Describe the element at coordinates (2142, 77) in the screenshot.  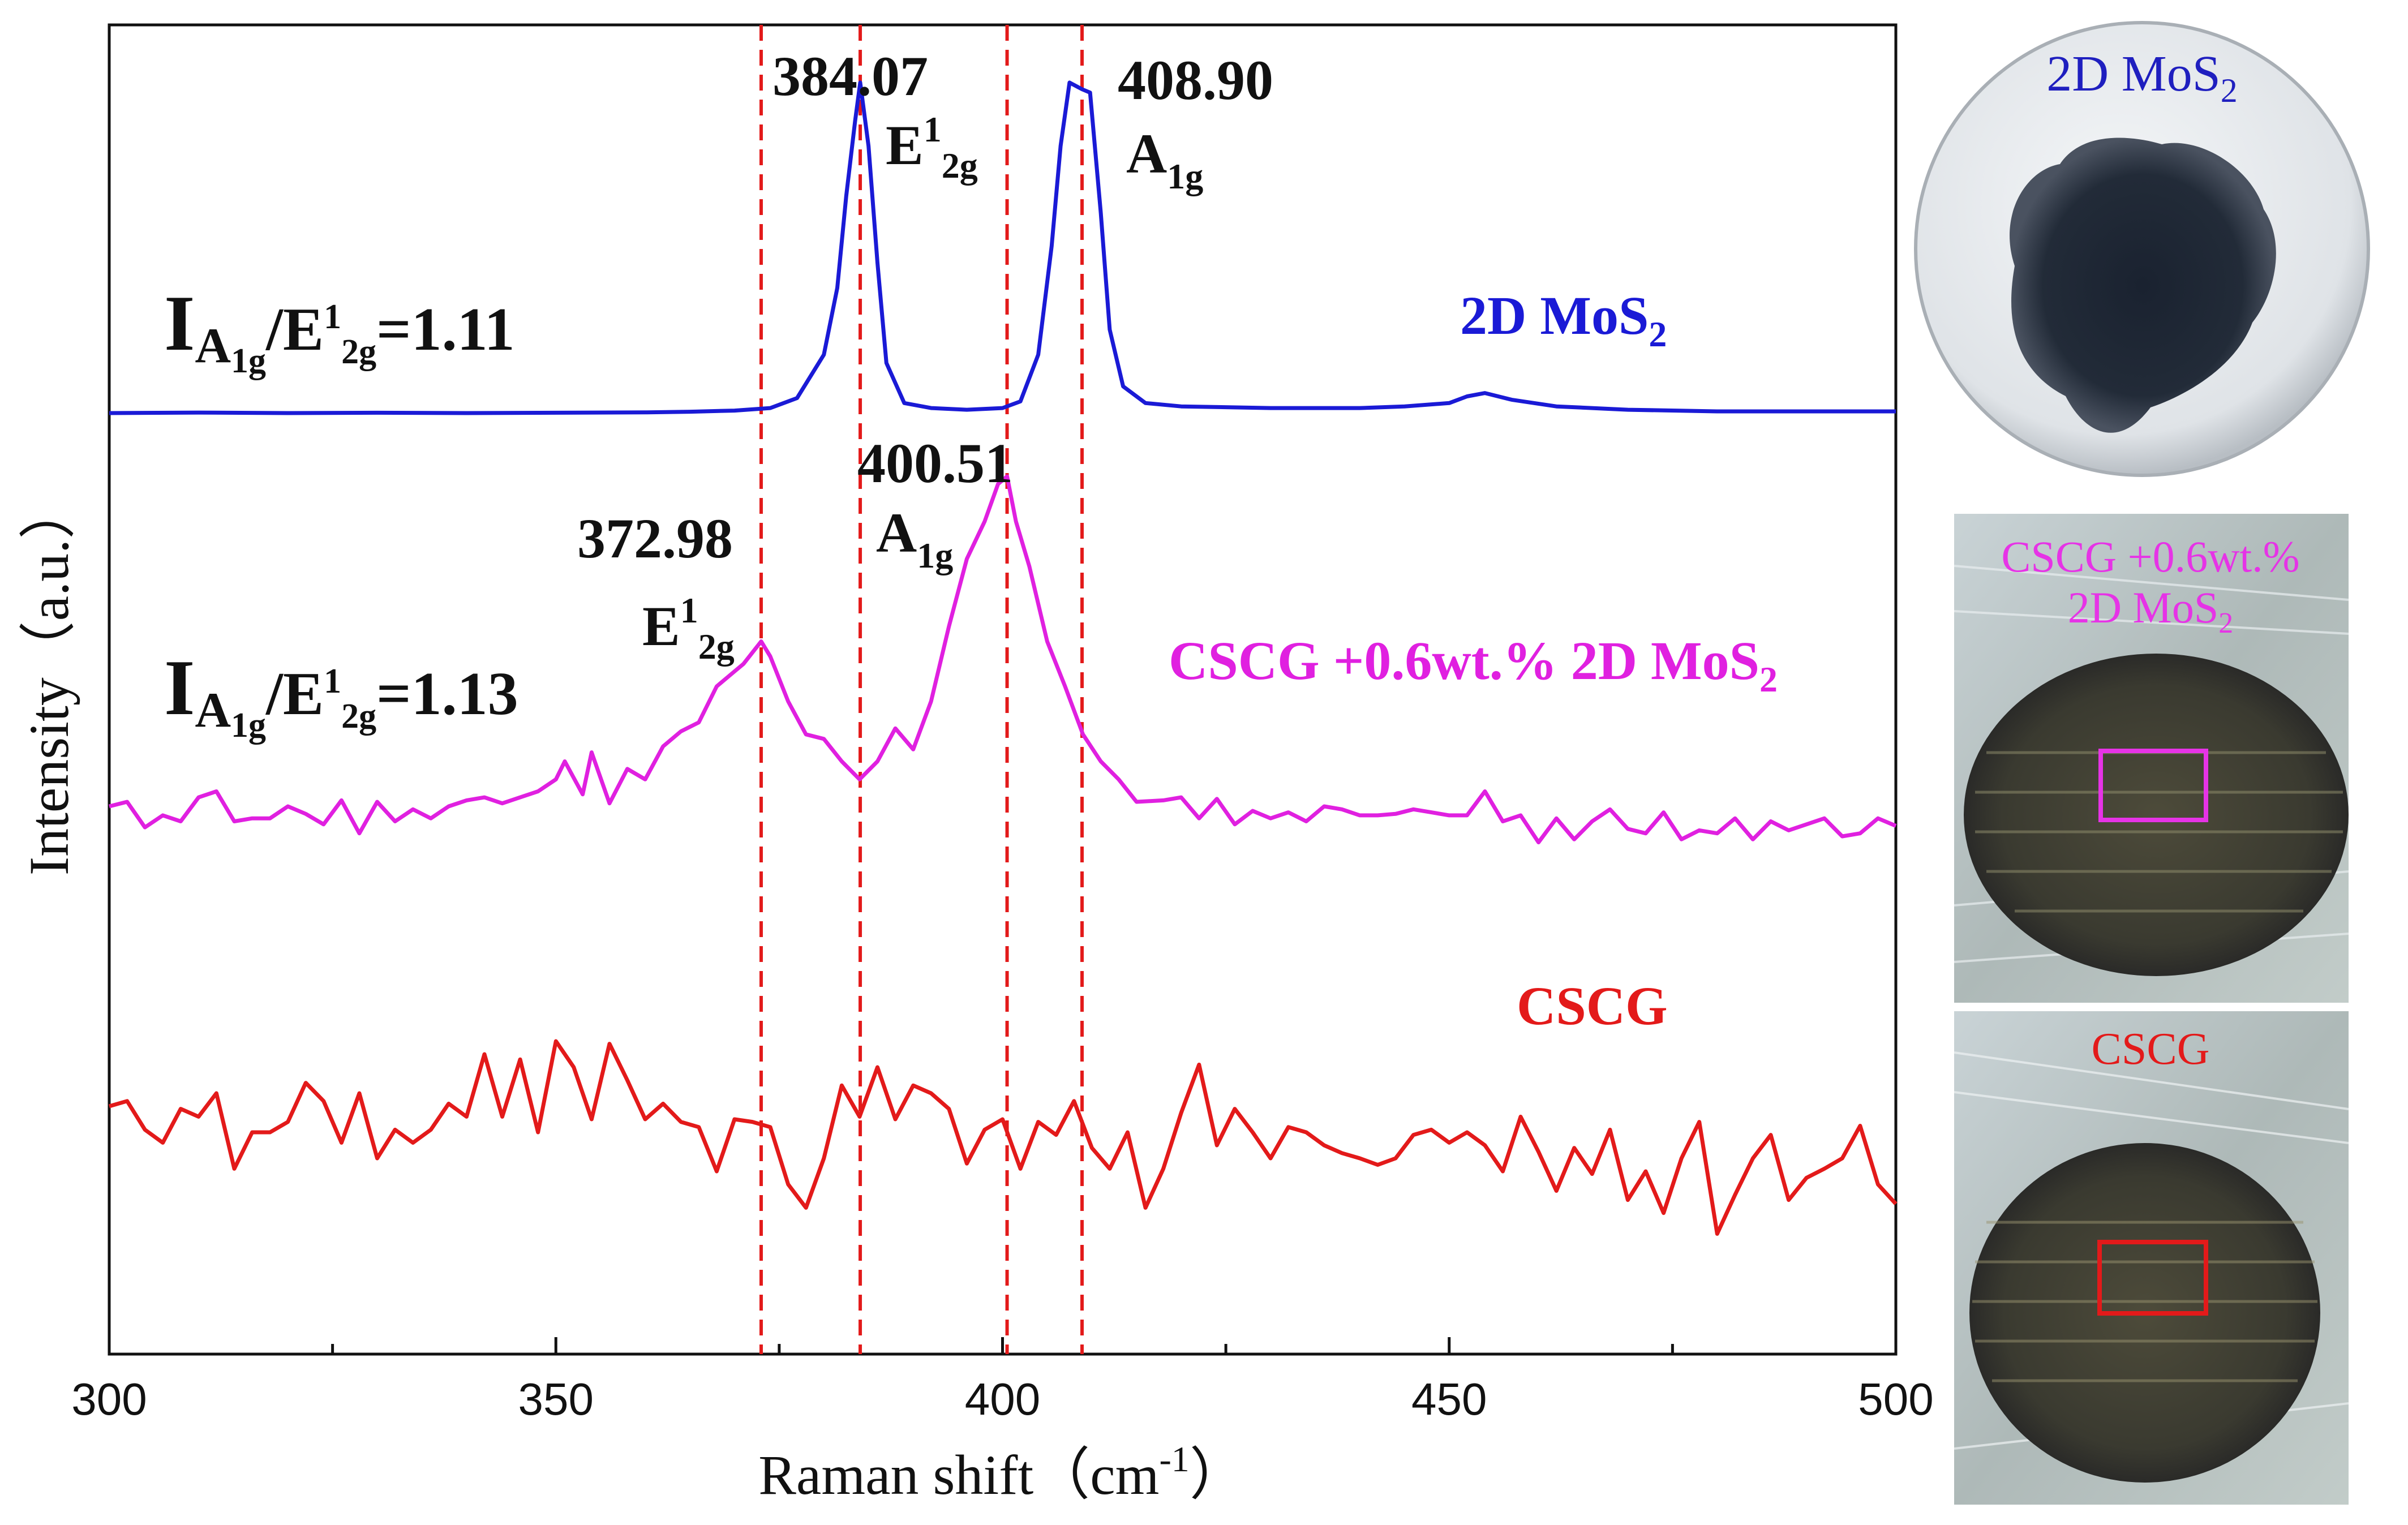
I see `inset-title-2d-mos2: 2D MoS2` at that location.